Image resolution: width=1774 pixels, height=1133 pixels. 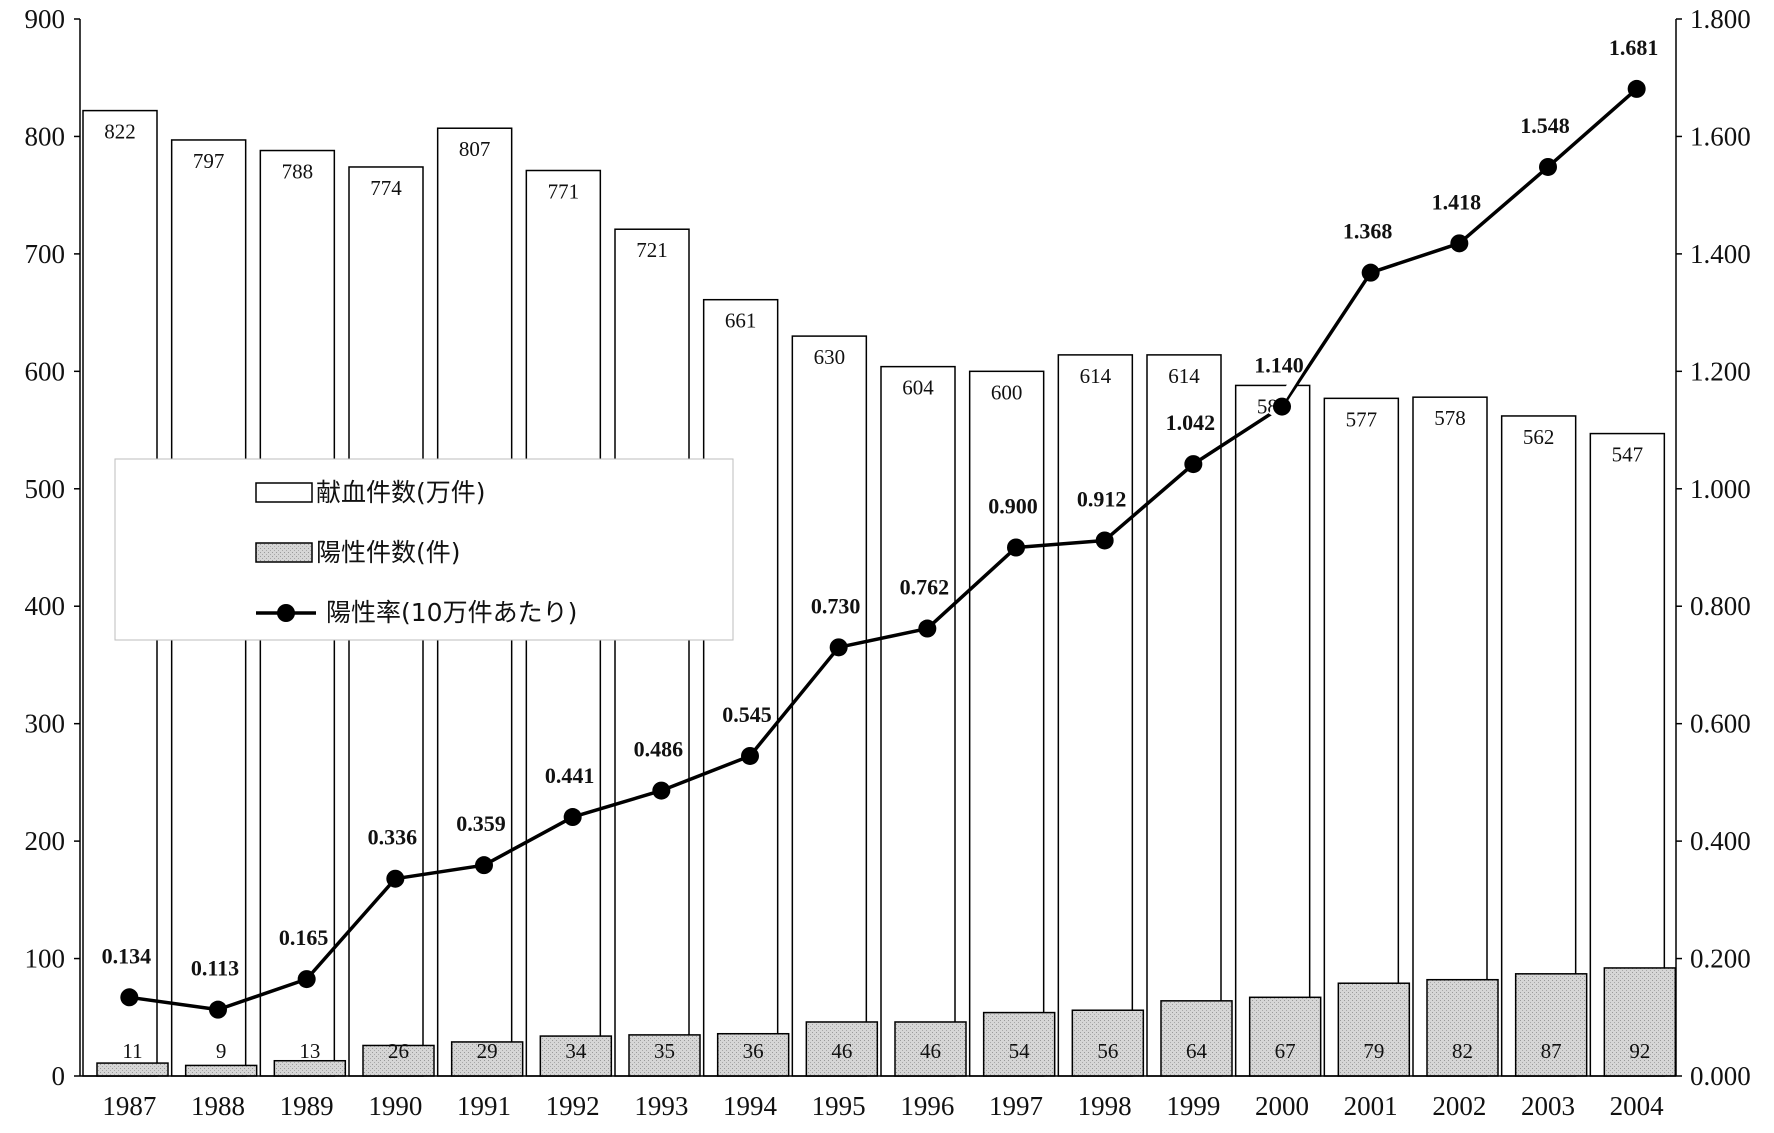 What do you see at coordinates (310, 1068) in the screenshot?
I see `bar-positive-1989` at bounding box center [310, 1068].